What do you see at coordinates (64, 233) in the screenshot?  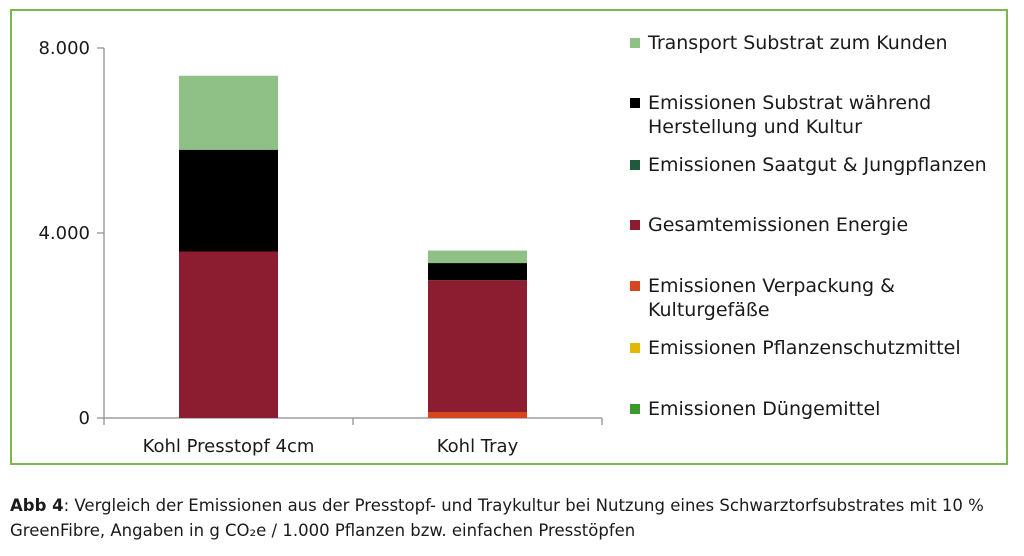 I see `y-tick-label: 4.000` at bounding box center [64, 233].